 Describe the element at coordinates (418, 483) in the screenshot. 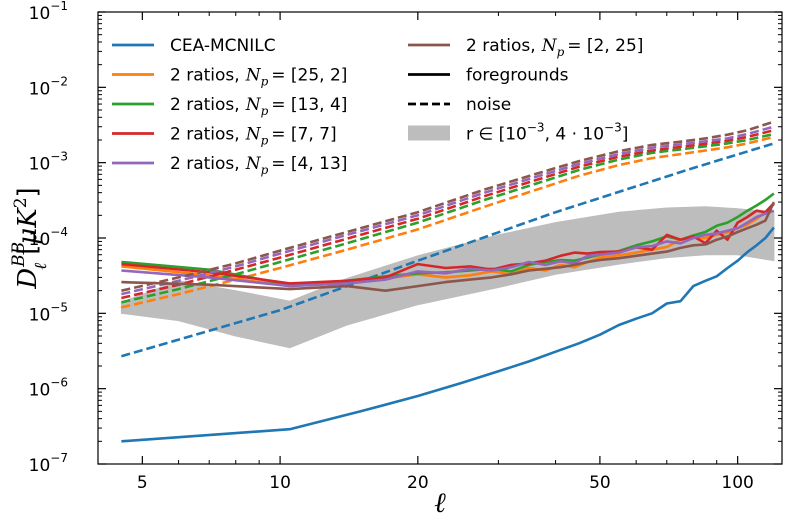

I see `x-tick-label: 20` at that location.